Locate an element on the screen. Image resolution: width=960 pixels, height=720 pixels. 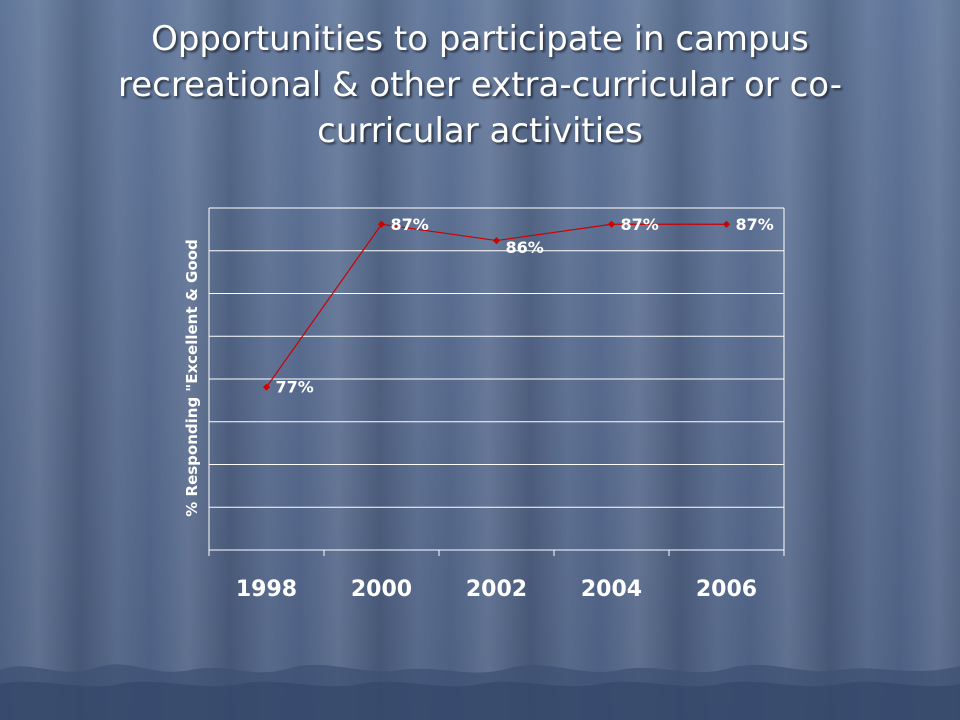
x-tick-label: 2006 is located at coordinates (726, 589).